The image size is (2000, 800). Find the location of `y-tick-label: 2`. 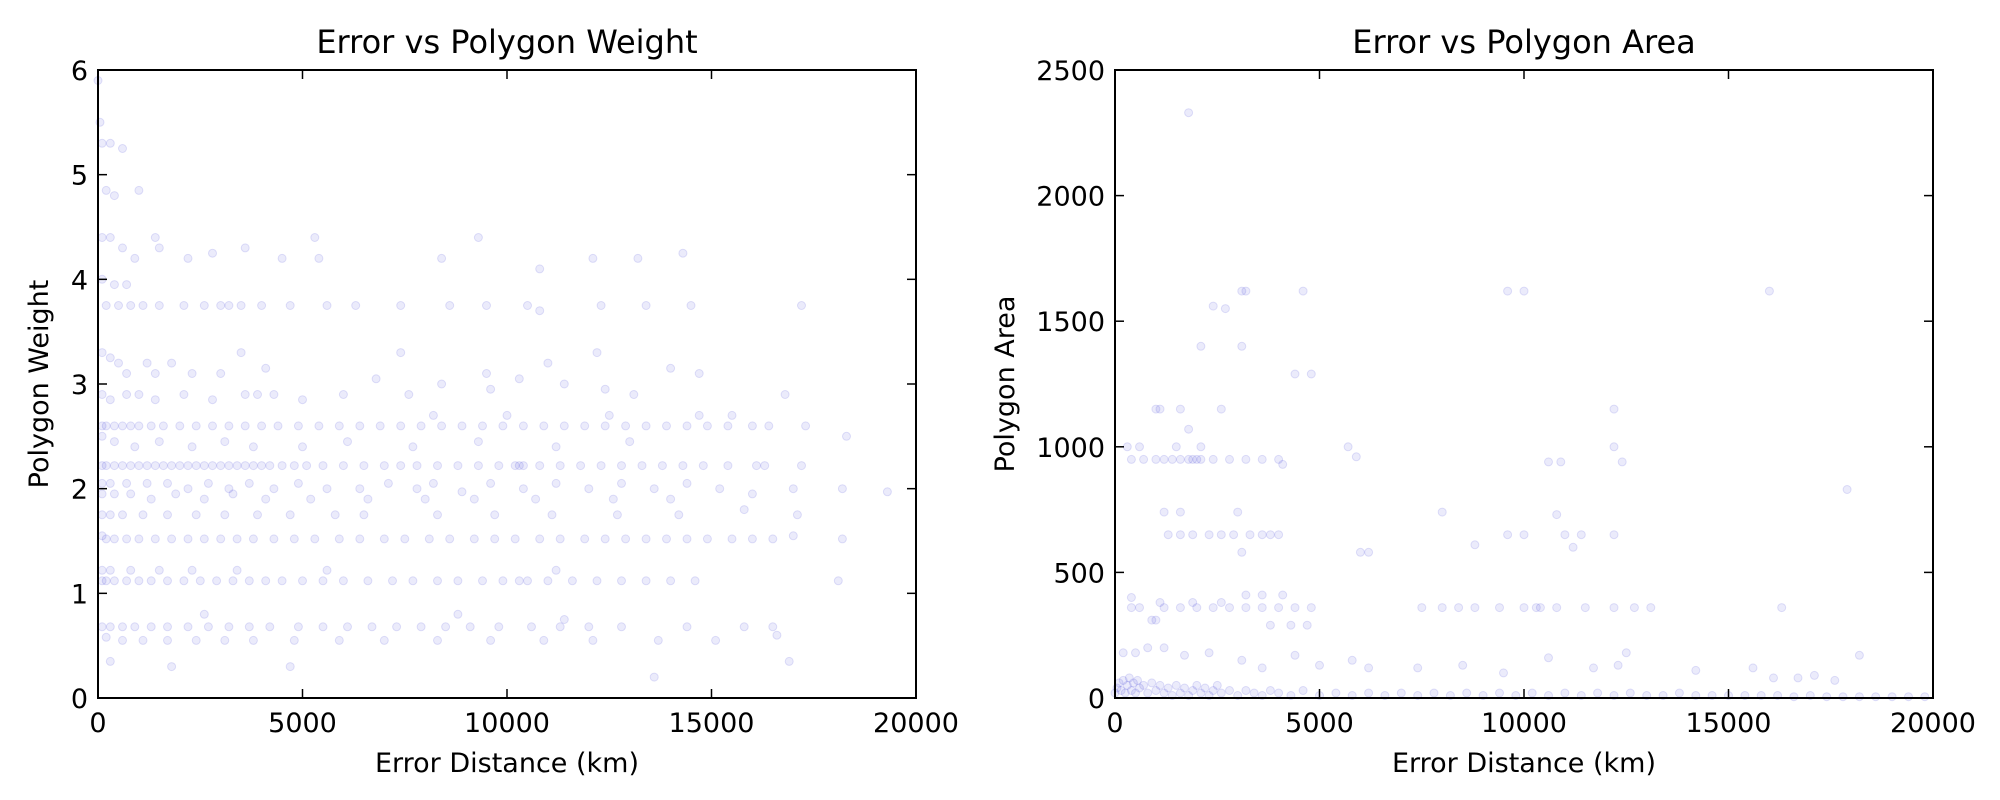

y-tick-label: 2 is located at coordinates (79, 490).